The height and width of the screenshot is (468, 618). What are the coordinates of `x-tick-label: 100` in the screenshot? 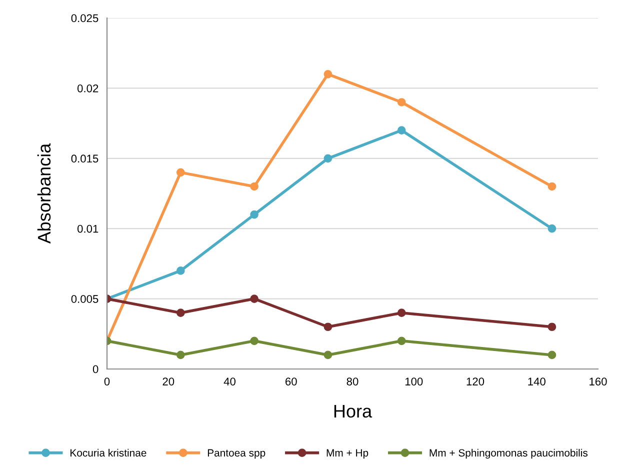 It's located at (414, 382).